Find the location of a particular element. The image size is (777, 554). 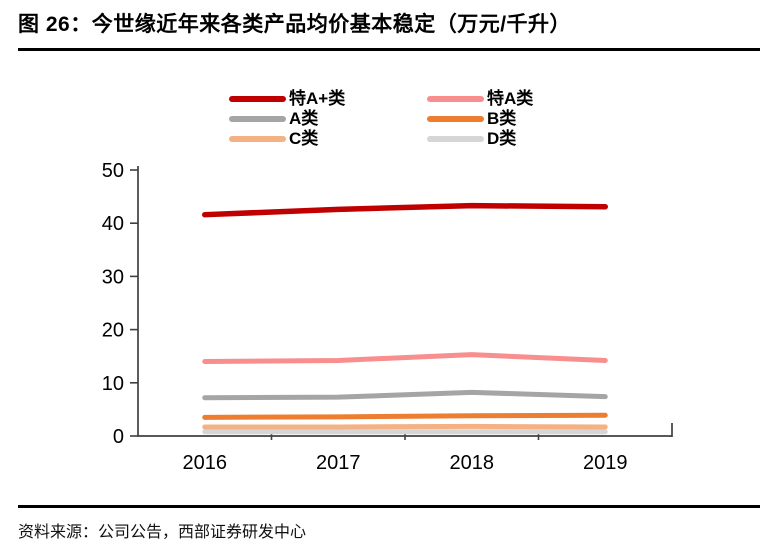

footer-rule is located at coordinates (389, 506).